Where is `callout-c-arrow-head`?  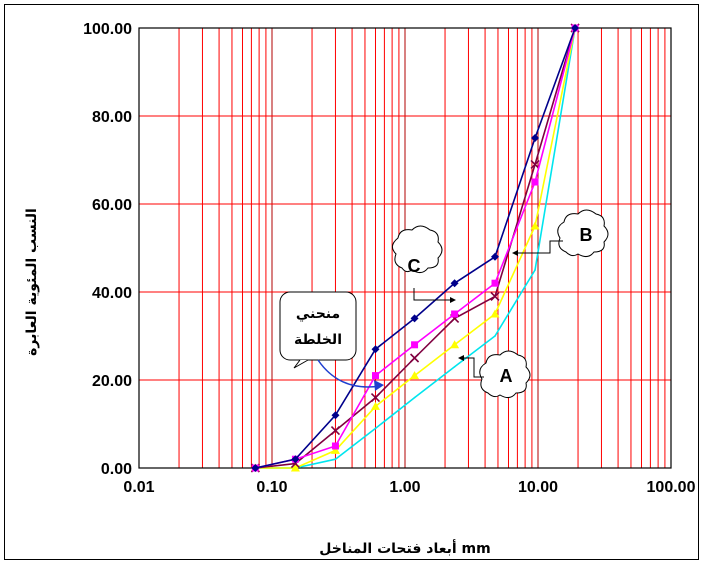
callout-c-arrow-head is located at coordinates (453, 300).